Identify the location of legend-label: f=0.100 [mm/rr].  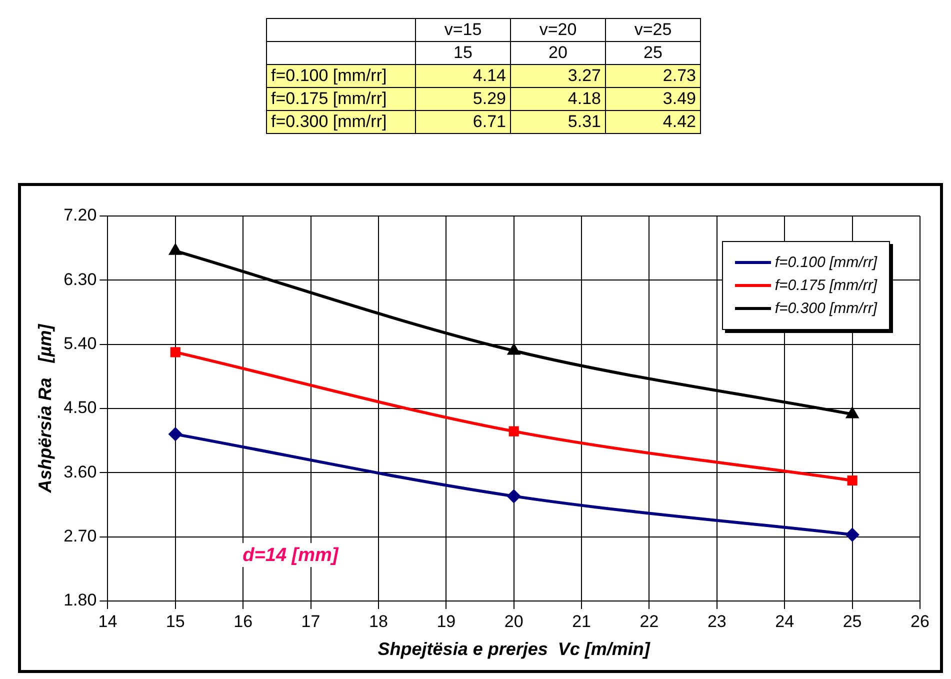
(825, 262).